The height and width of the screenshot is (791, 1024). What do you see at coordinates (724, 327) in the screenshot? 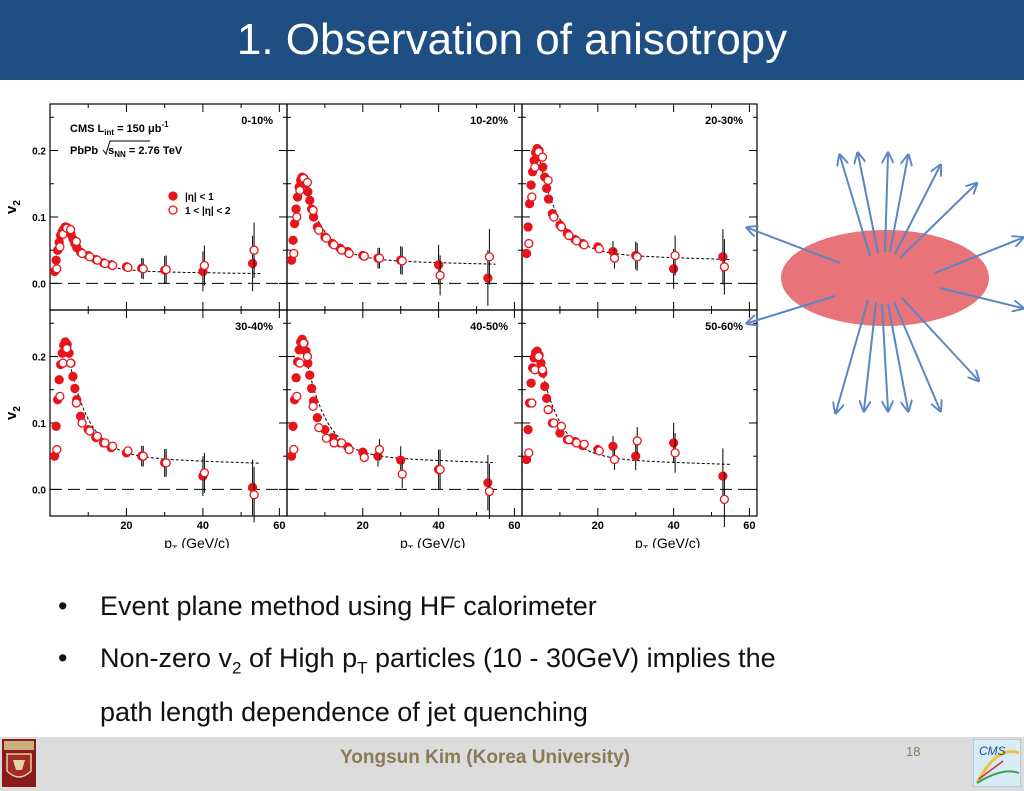
I see `centrality-label: 50-60%` at bounding box center [724, 327].